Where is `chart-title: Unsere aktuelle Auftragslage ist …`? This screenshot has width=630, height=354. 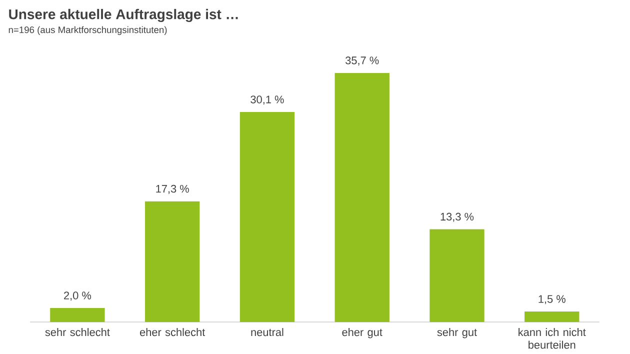
chart-title: Unsere aktuelle Auftragslage ist … is located at coordinates (123, 15).